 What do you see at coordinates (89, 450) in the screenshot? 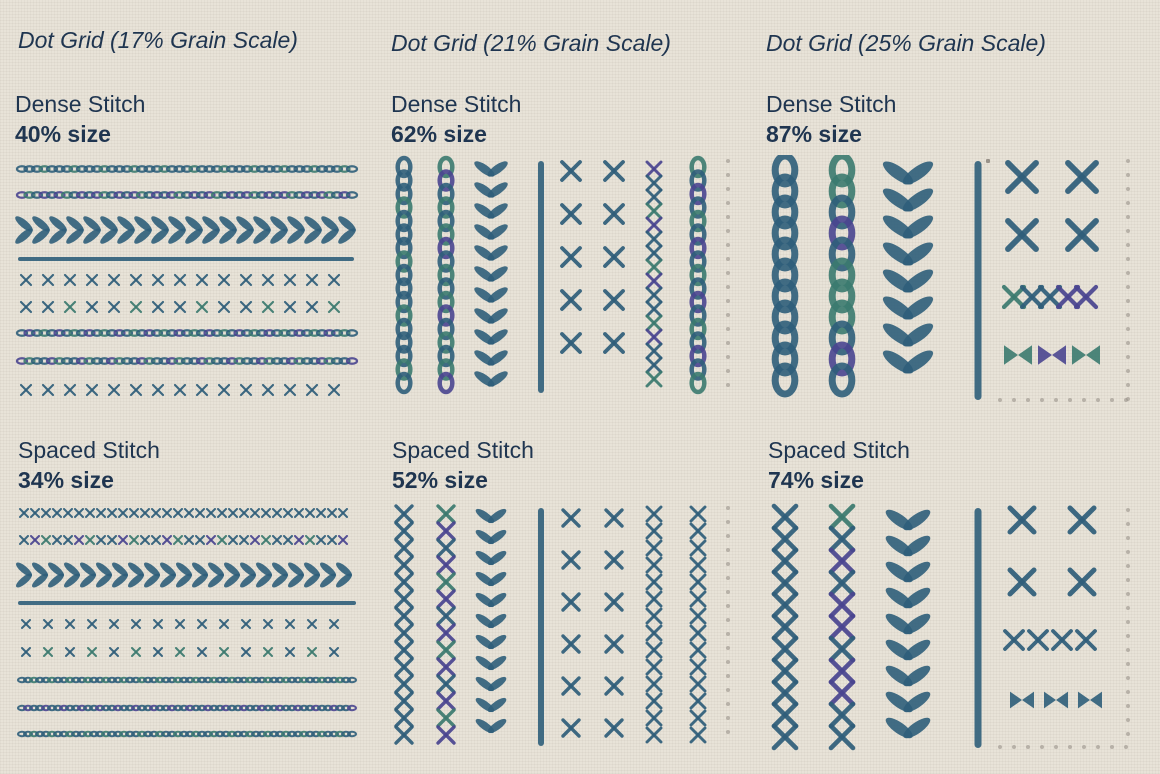
I see `spaced-stitch-label: Spaced Stitch` at bounding box center [89, 450].